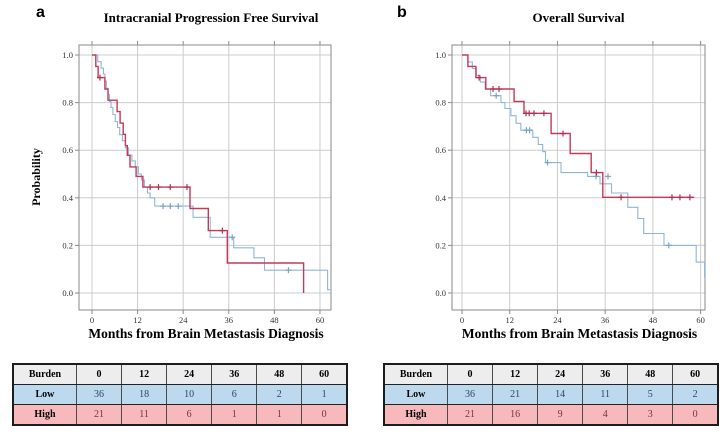 The width and height of the screenshot is (722, 435). I want to click on panel-a-label: a, so click(40, 12).